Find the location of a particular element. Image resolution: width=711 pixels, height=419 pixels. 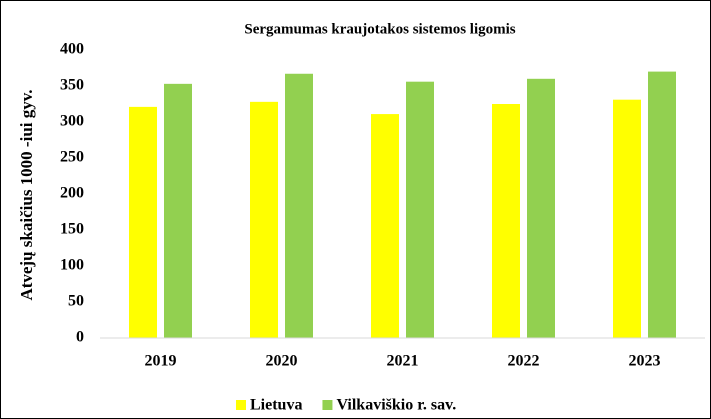

x-tick-label: 2020 is located at coordinates (282, 361).